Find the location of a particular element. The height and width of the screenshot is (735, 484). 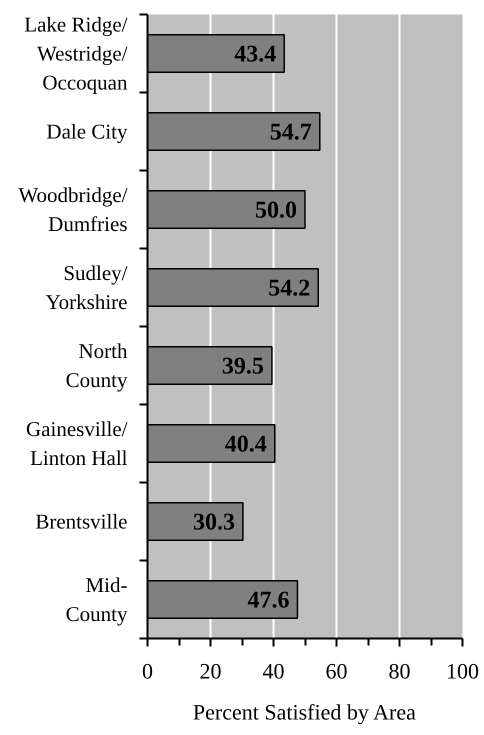

data-label: 39.5 is located at coordinates (243, 367).